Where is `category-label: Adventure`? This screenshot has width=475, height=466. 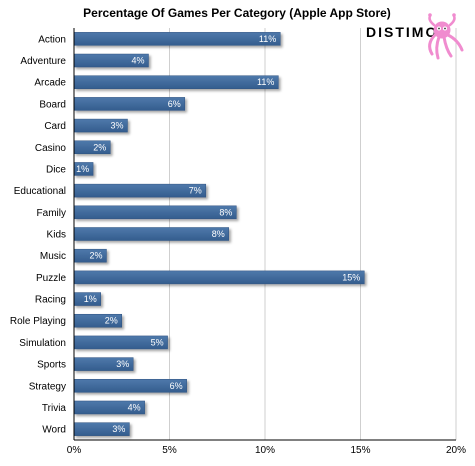 category-label: Adventure is located at coordinates (43, 61).